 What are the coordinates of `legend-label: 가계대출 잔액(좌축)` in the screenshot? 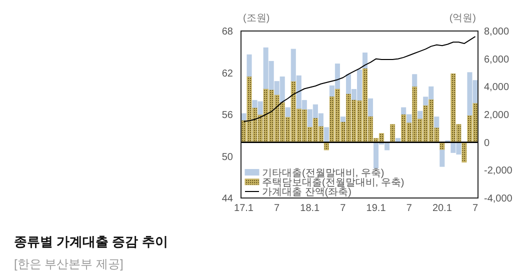 It's located at (307, 192).